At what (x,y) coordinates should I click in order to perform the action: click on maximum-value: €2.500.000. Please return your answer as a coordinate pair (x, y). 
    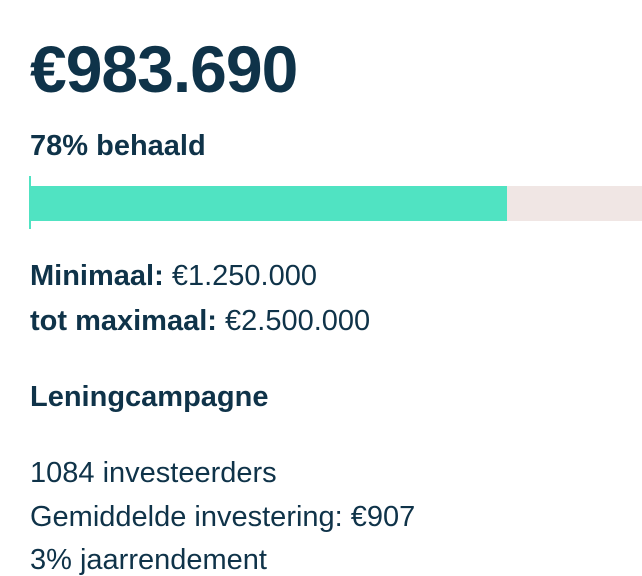
    Looking at the image, I should click on (298, 321).